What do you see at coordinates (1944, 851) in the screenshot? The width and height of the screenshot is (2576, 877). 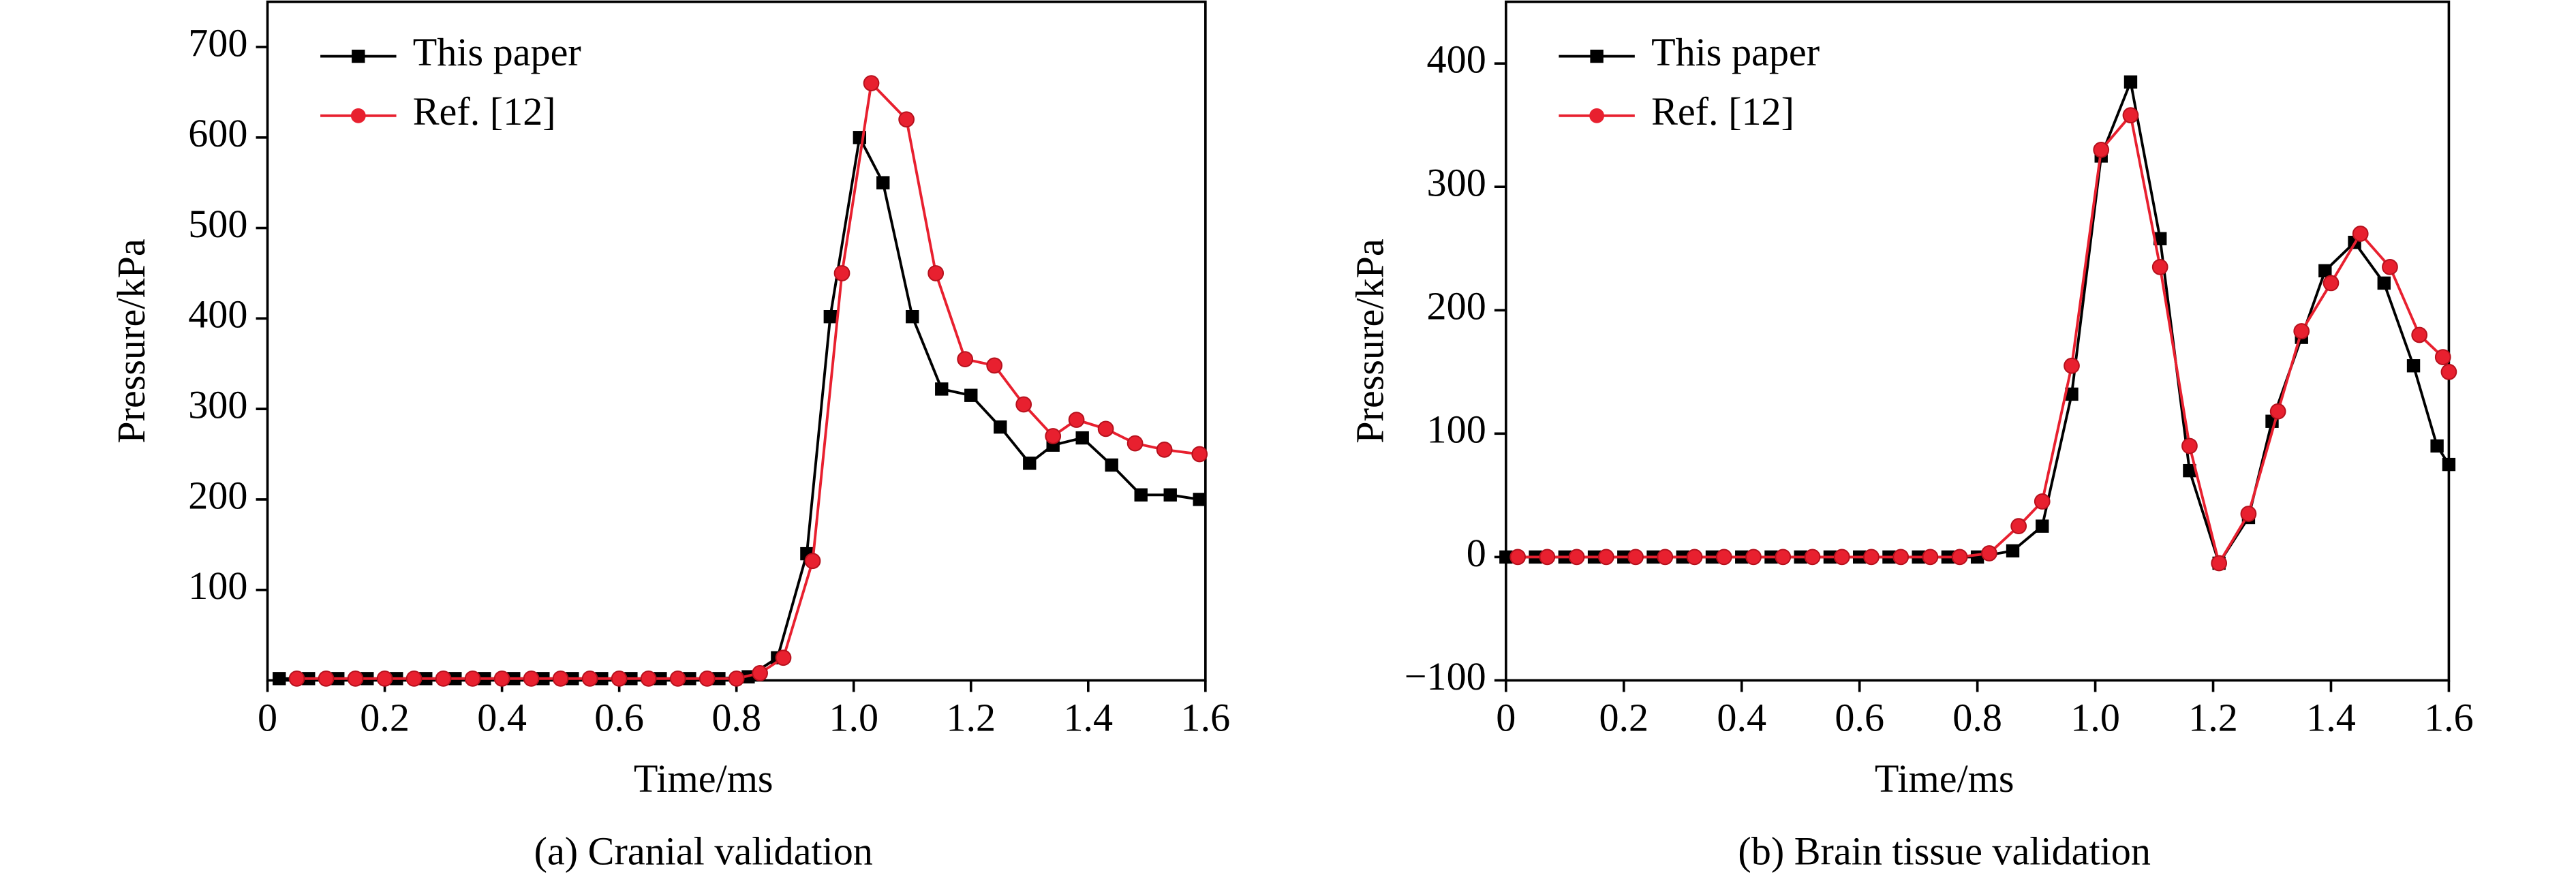 I see `caption: (b) Brain tissue validation` at bounding box center [1944, 851].